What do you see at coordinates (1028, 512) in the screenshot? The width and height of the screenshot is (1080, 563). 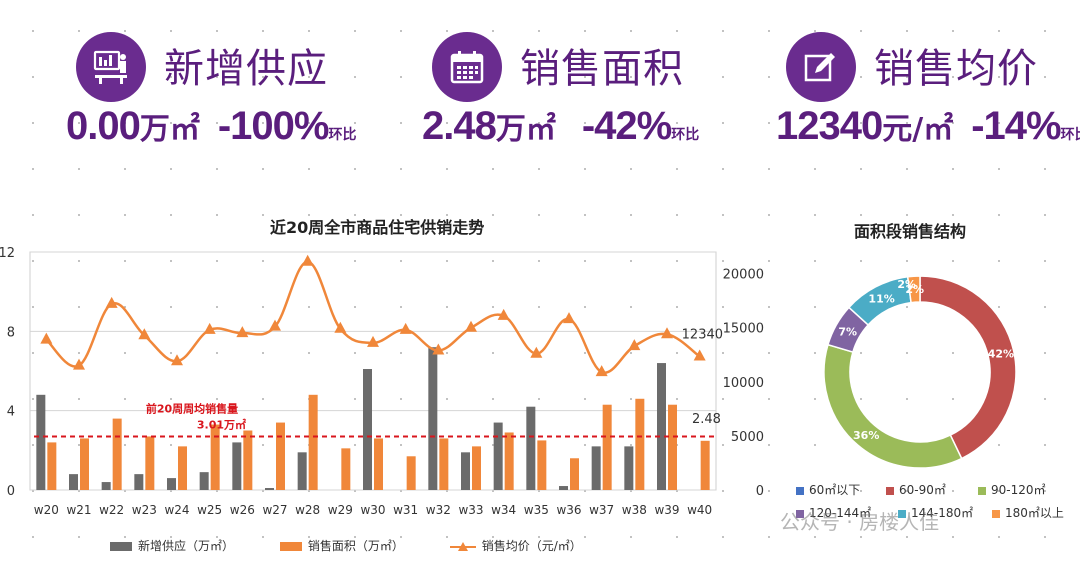 I see `donut-legend-item: 180㎡以上` at bounding box center [1028, 512].